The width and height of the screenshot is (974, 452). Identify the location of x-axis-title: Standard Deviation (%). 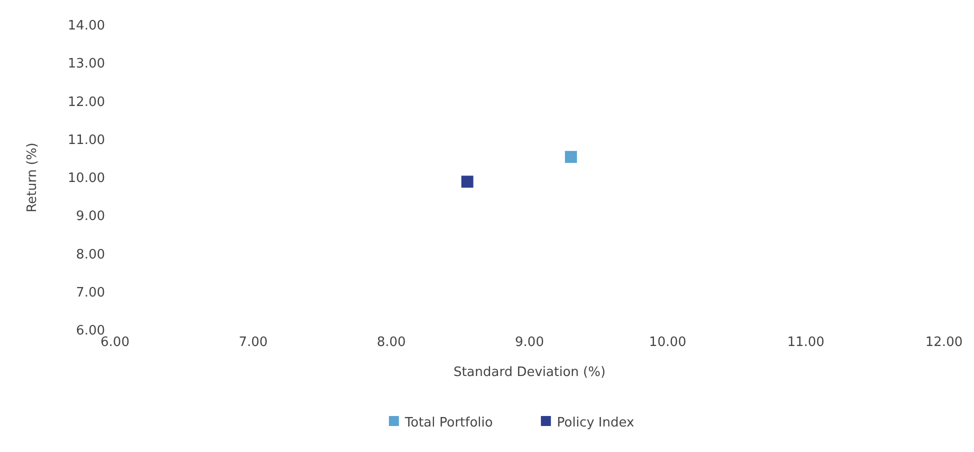
(529, 372).